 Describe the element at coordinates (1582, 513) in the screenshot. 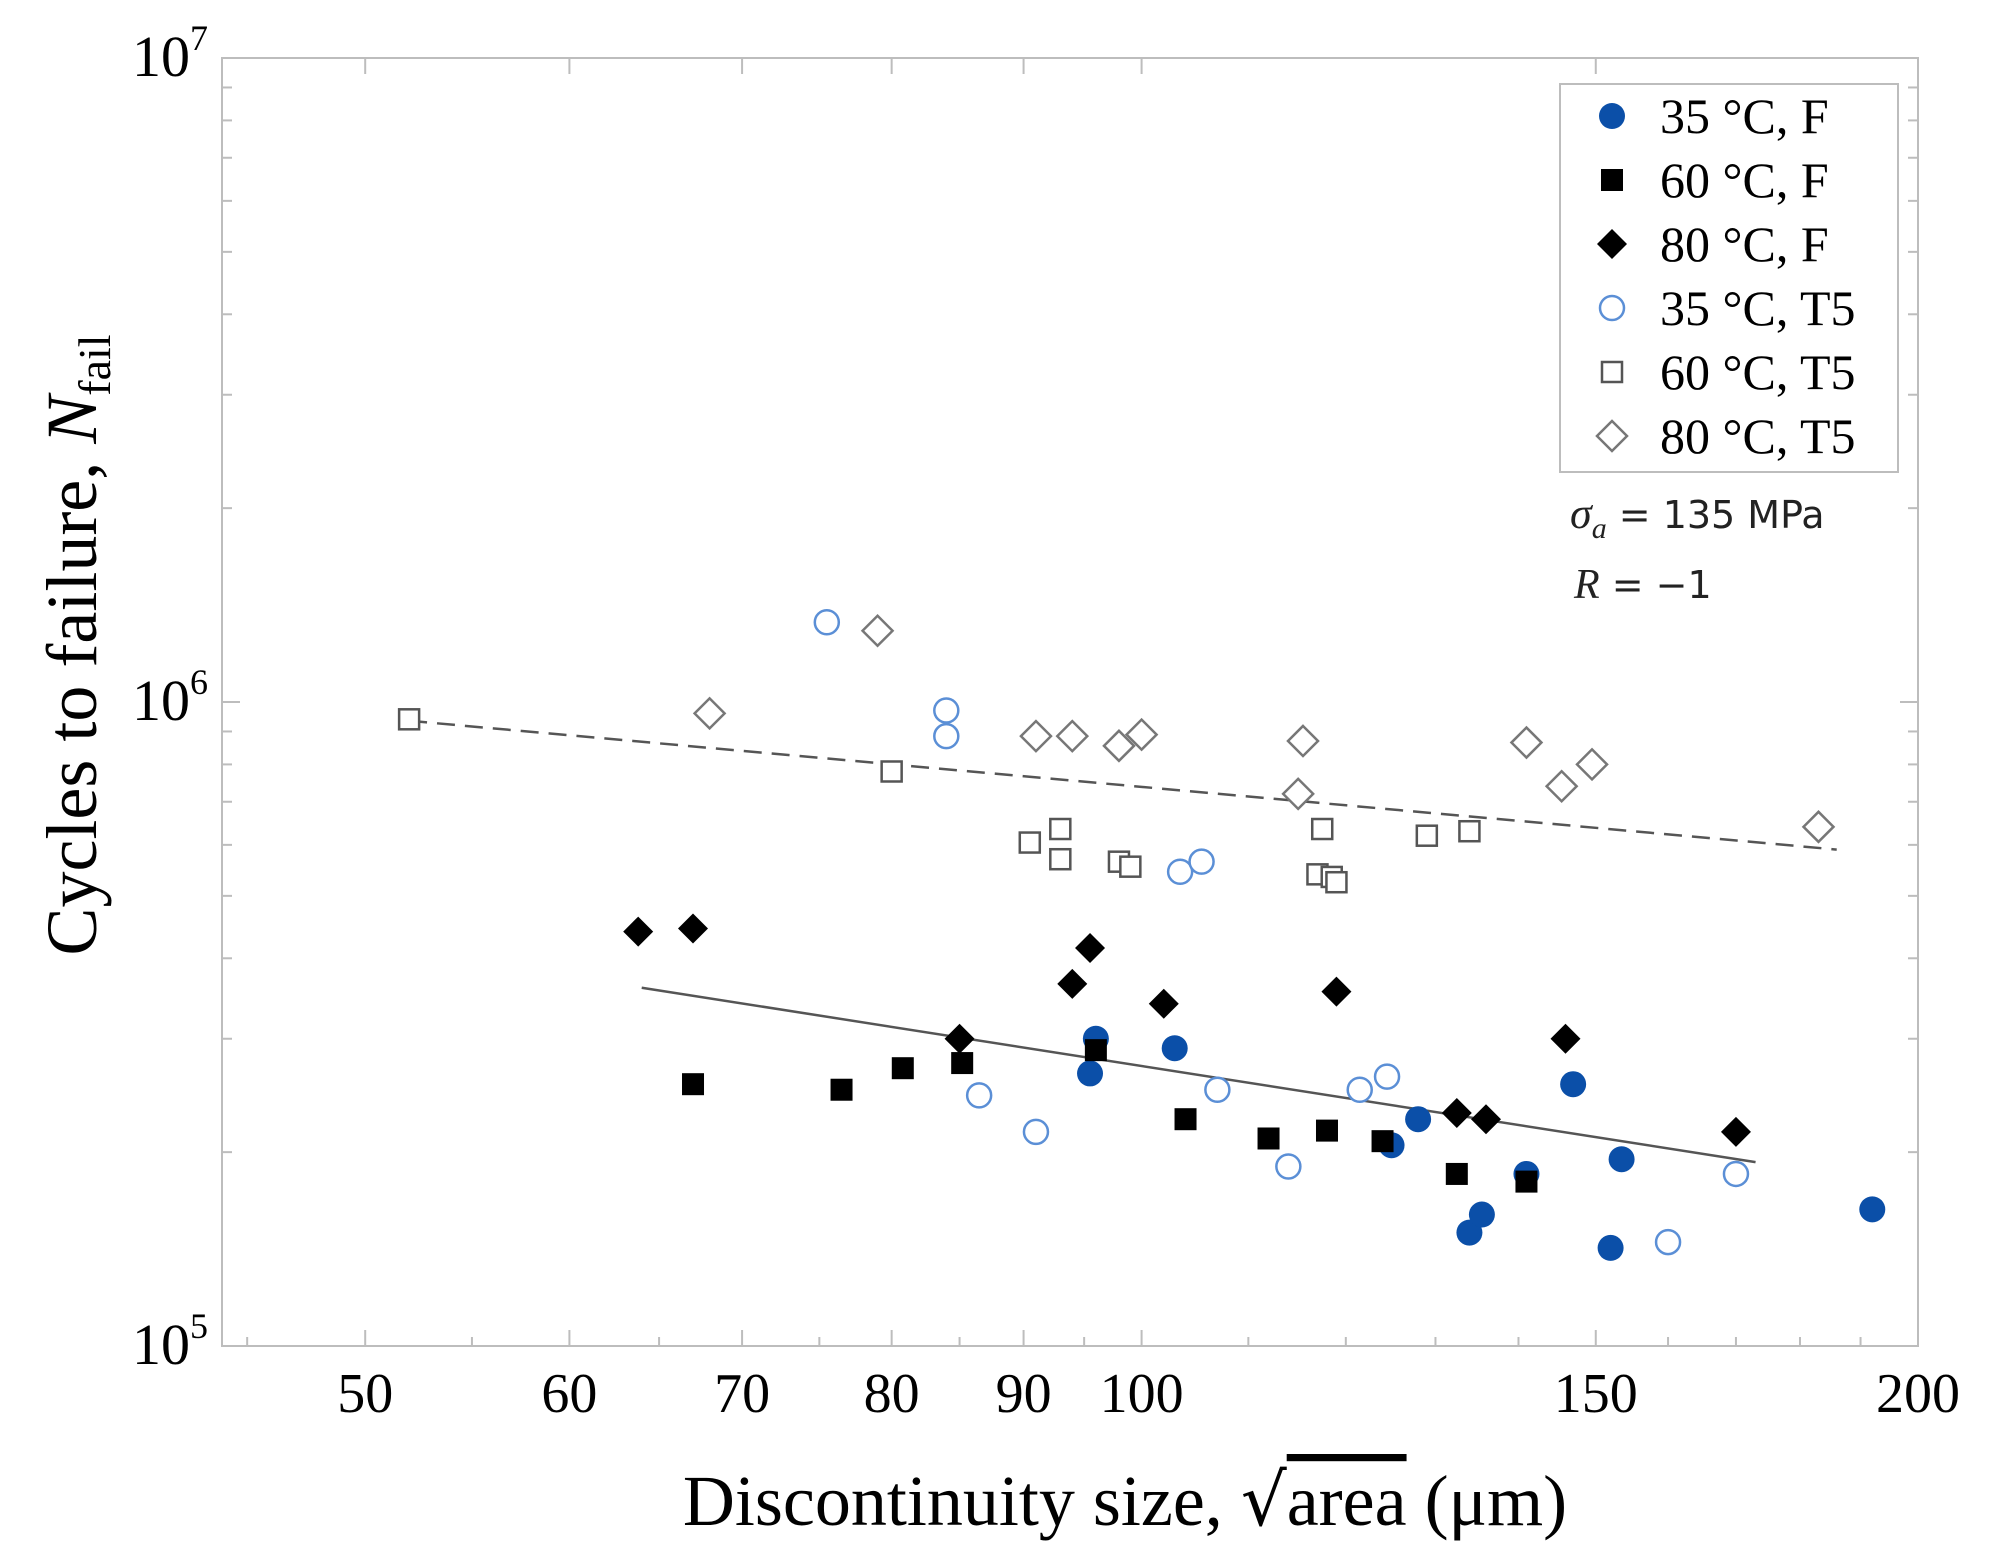

I see `sigma-symbol: σ` at that location.